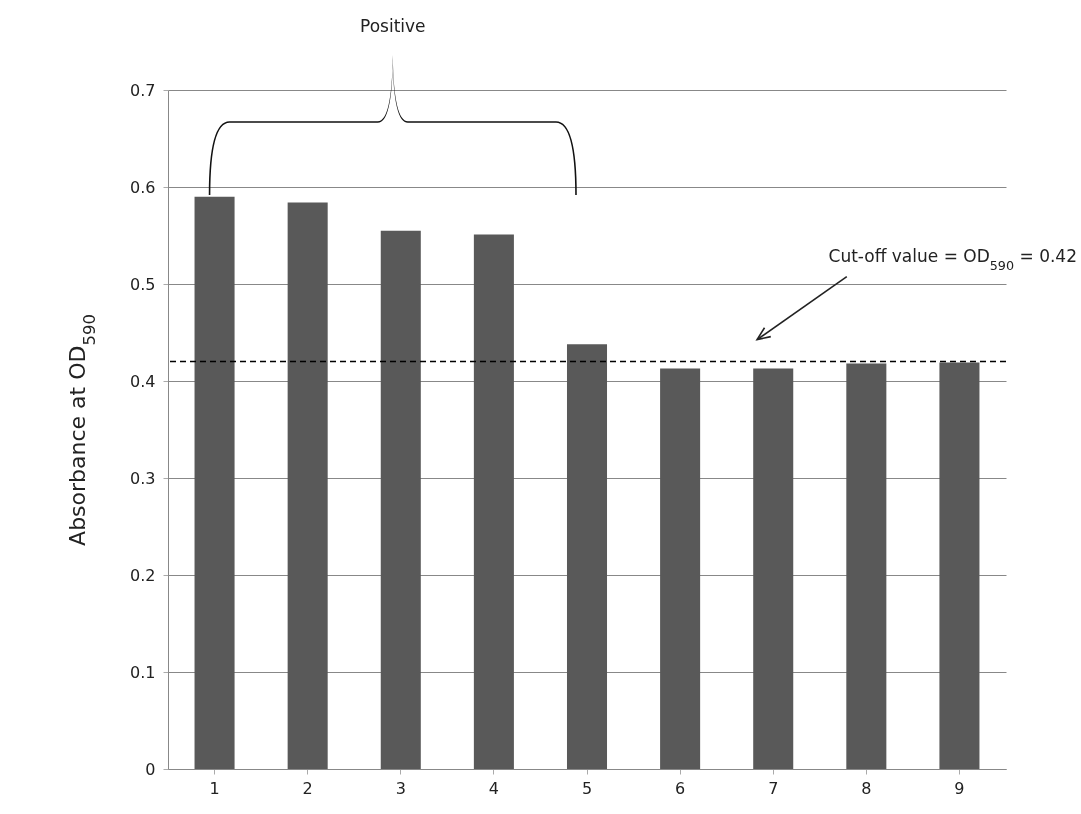 The width and height of the screenshot is (1081, 814). I want to click on x-tick-label: 8, so click(866, 788).